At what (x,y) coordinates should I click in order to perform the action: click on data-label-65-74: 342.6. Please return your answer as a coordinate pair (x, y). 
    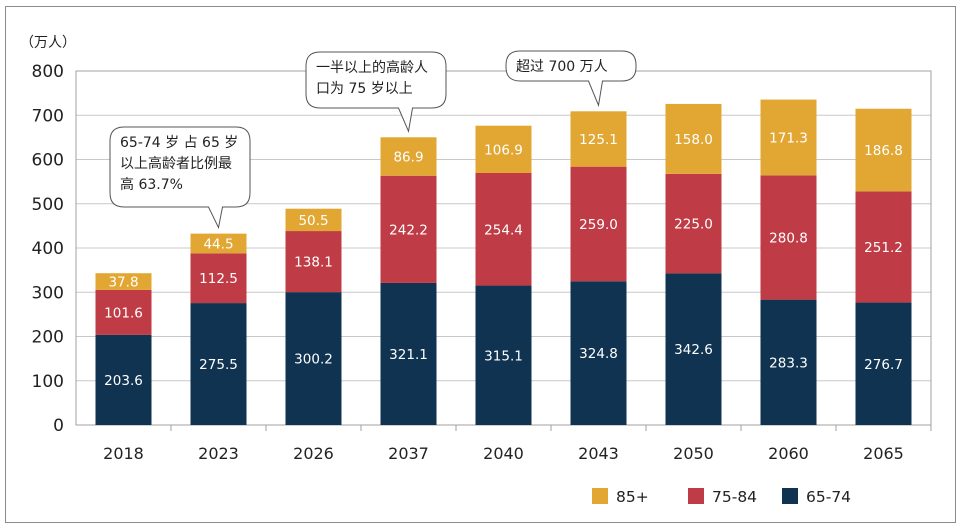
    Looking at the image, I should click on (693, 350).